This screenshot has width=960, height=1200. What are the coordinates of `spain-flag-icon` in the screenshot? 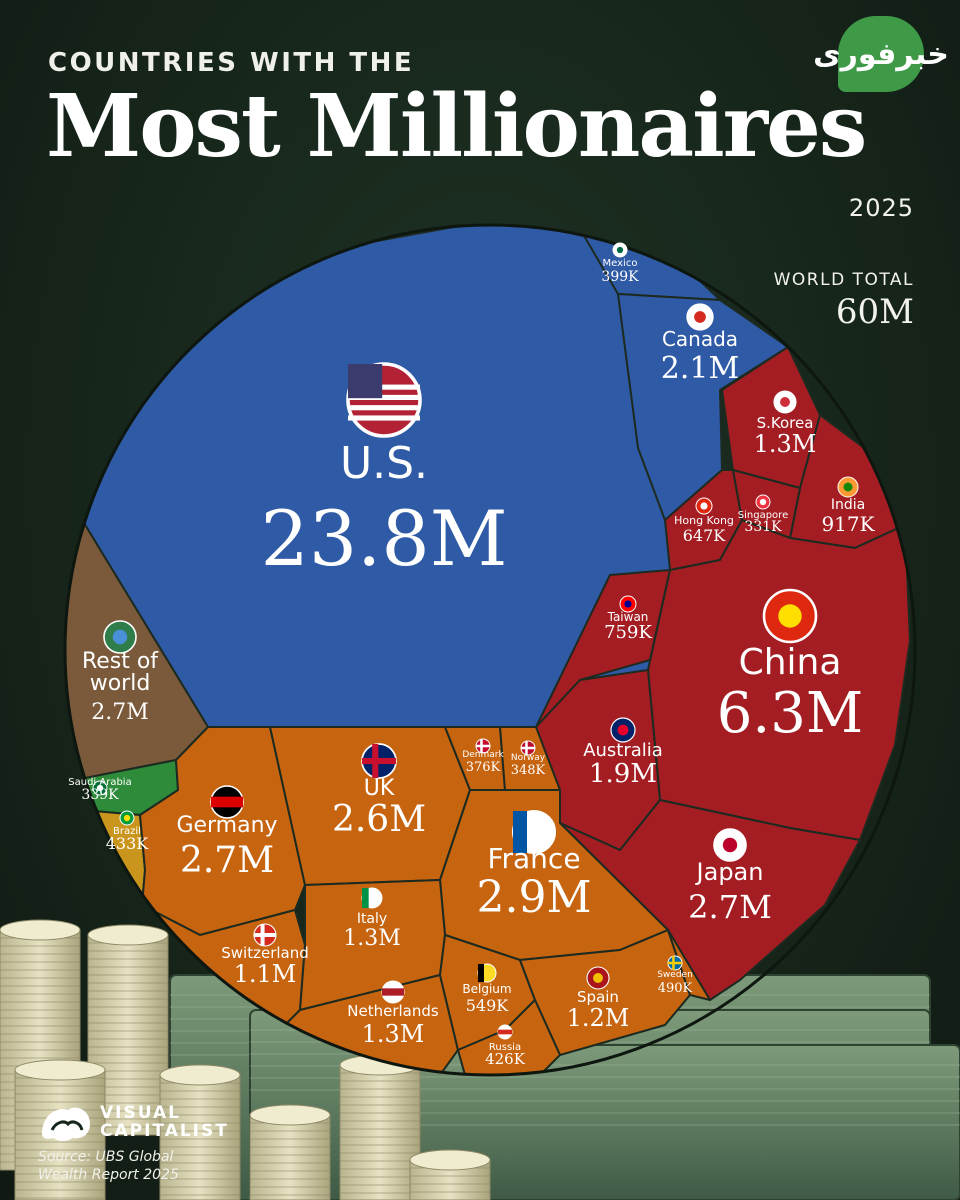 It's located at (598, 978).